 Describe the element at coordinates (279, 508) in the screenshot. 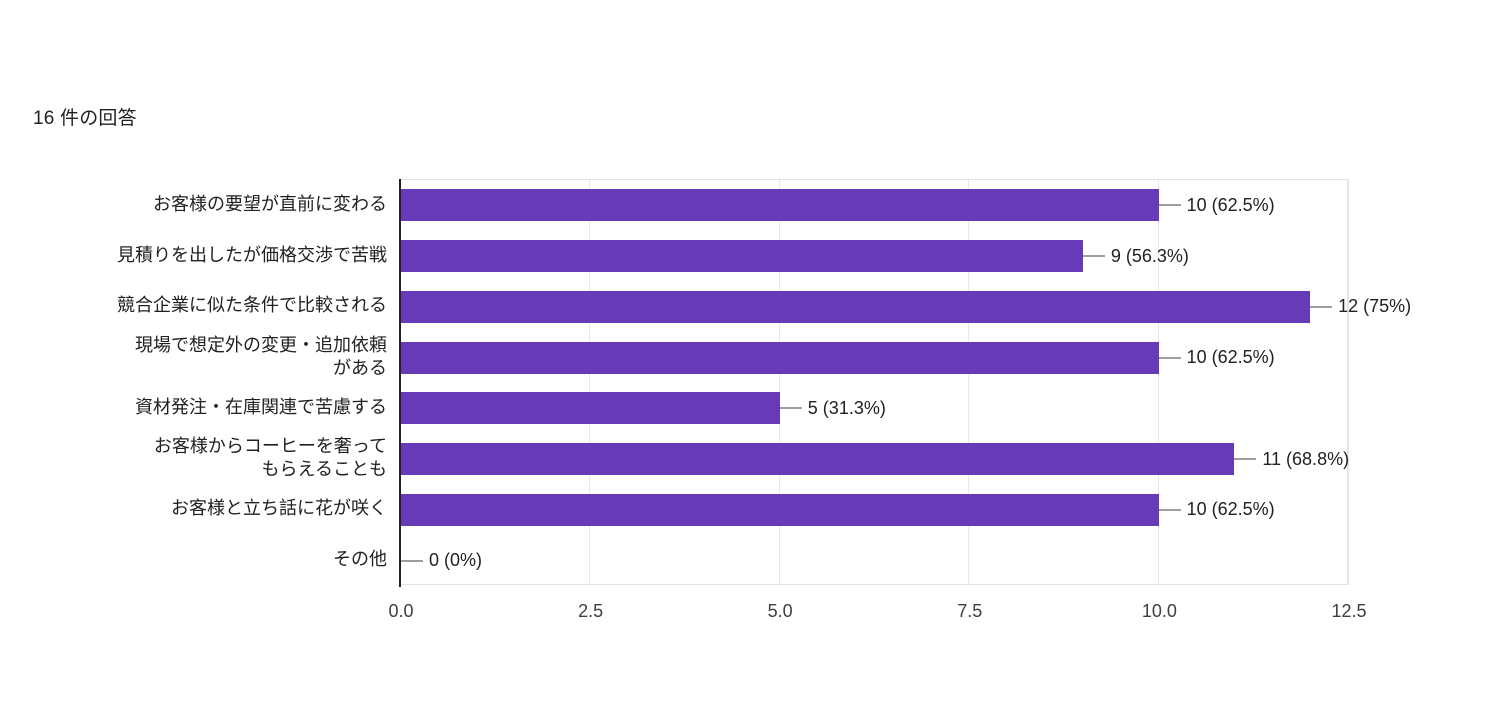

I see `category-label-line: お客様と立ち話に花が咲く` at that location.